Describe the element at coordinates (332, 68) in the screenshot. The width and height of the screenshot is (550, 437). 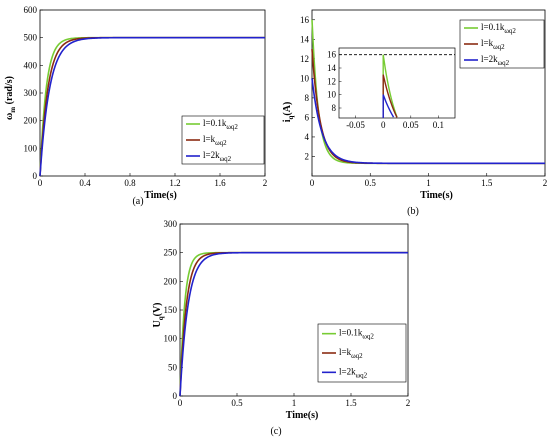
I see `inset-y-tick-label: 14` at that location.